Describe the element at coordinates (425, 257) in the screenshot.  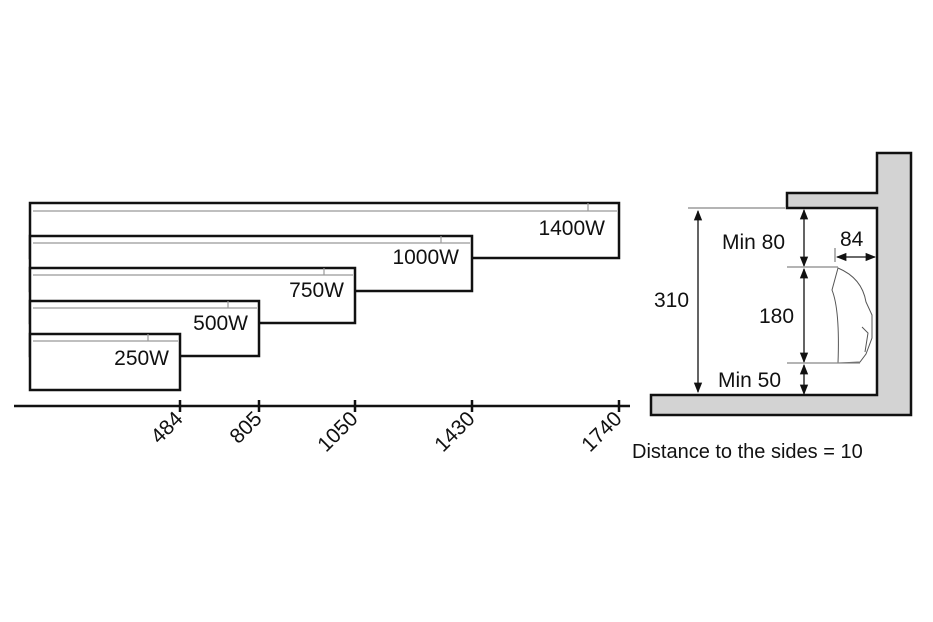
I see `label-1000w: 1000W` at that location.